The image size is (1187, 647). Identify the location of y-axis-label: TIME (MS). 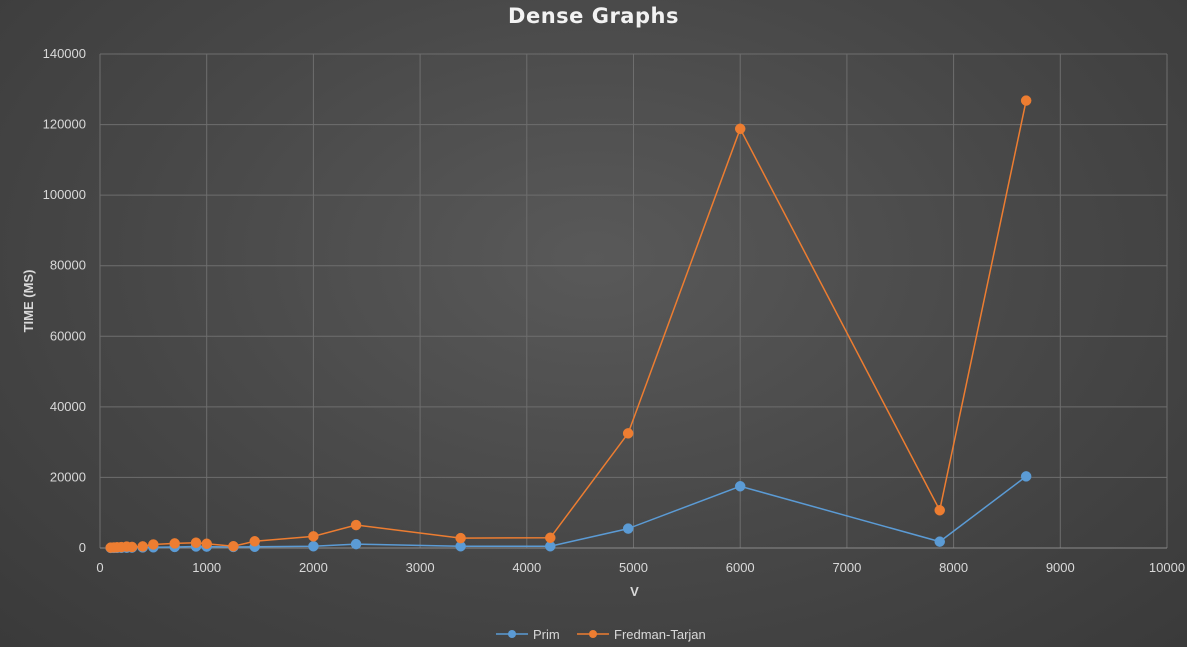
(28, 301).